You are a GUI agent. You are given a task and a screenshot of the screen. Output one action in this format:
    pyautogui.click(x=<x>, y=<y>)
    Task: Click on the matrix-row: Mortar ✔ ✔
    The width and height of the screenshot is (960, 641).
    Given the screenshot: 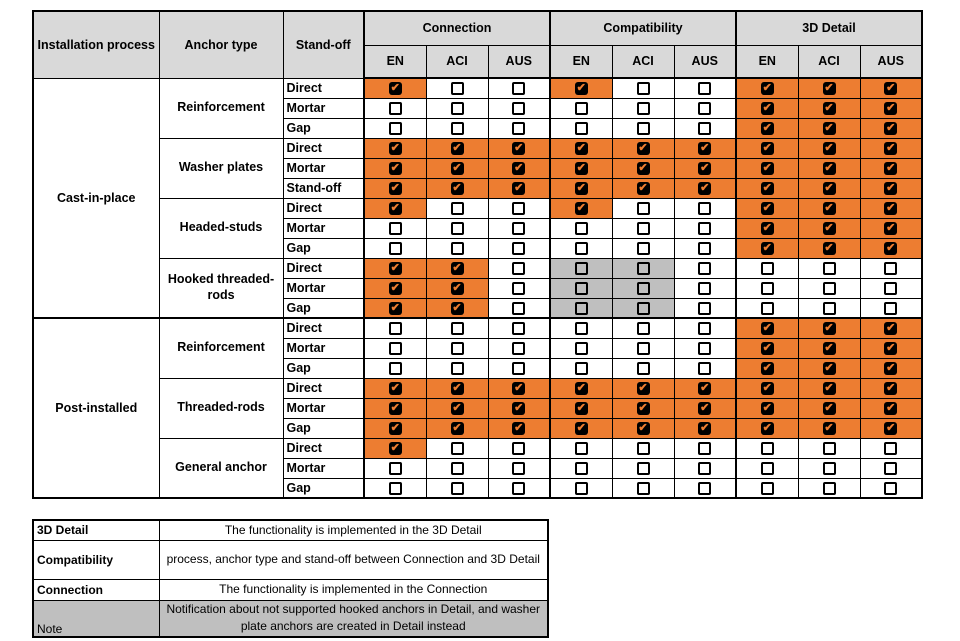 What is the action you would take?
    pyautogui.click(x=478, y=288)
    